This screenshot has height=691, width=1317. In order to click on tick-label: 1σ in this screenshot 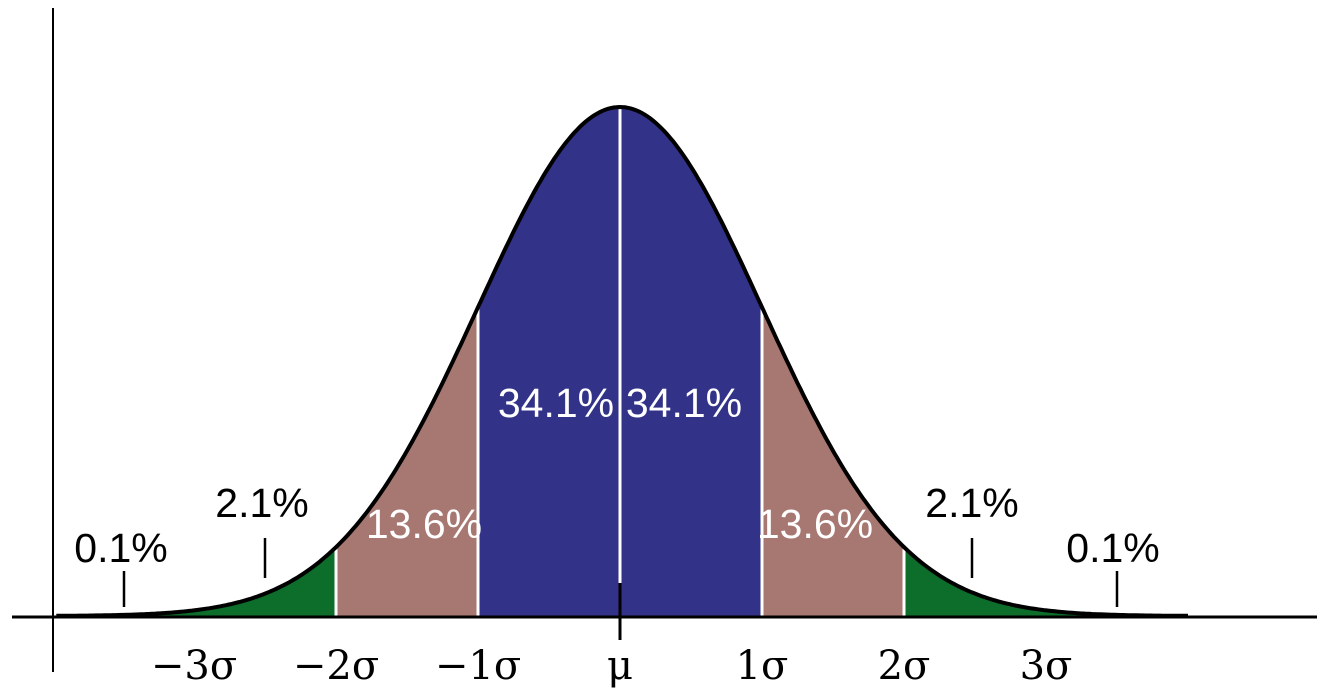, I will do `click(762, 666)`.